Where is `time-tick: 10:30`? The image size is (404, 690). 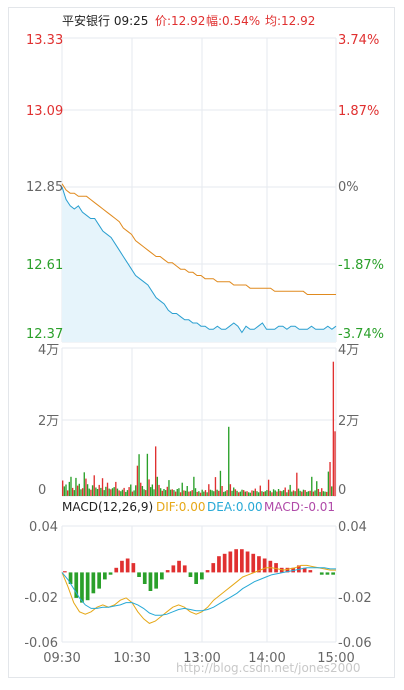 time-tick: 10:30 is located at coordinates (131, 658).